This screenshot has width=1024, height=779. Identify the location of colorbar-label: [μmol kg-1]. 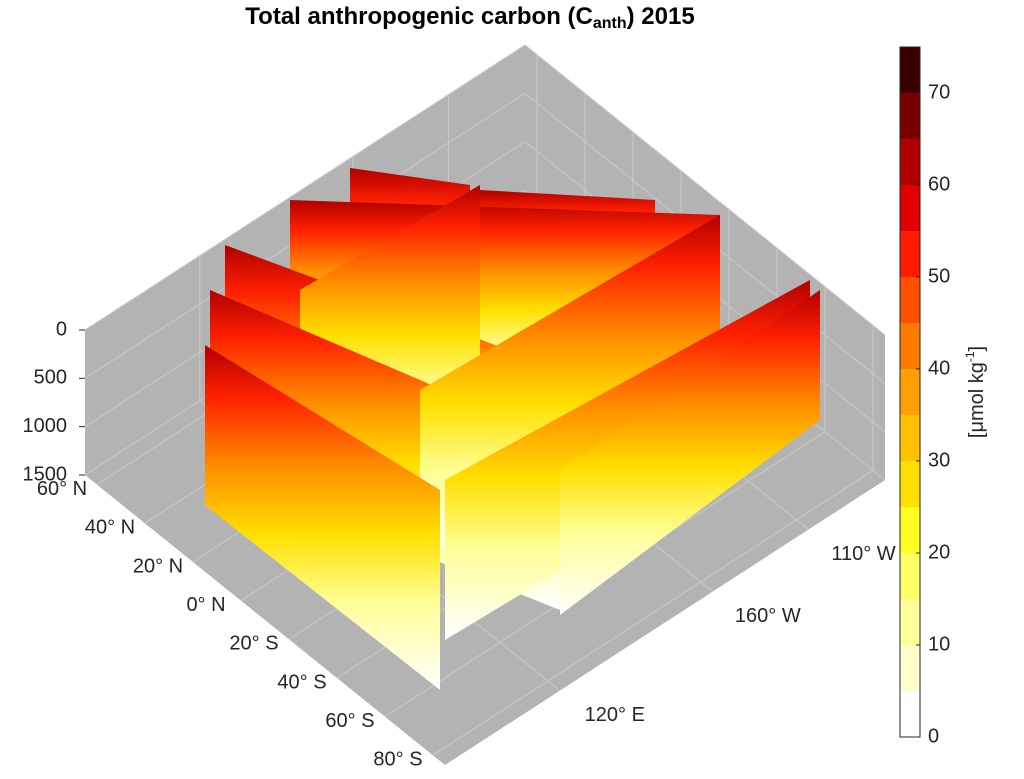
(975, 392).